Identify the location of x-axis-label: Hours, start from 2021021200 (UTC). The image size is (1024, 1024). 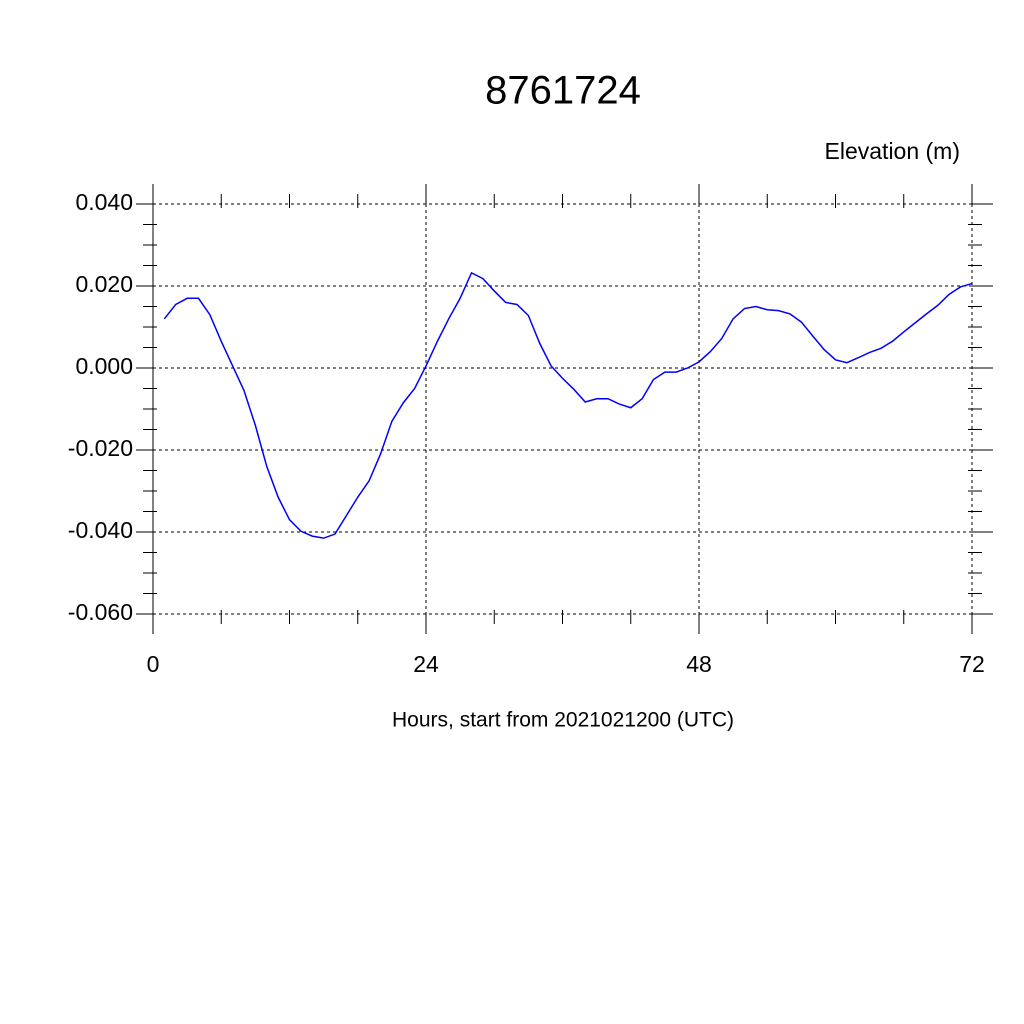
(563, 720).